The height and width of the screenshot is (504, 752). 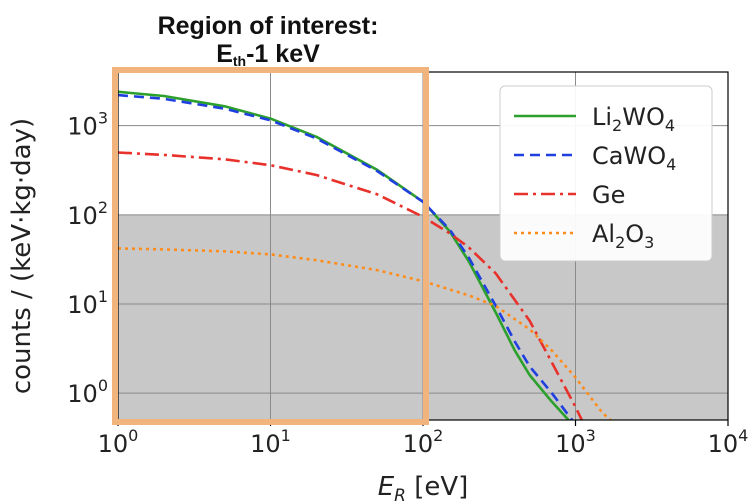 I want to click on x-axis-label: ER [eV], so click(x=423, y=488).